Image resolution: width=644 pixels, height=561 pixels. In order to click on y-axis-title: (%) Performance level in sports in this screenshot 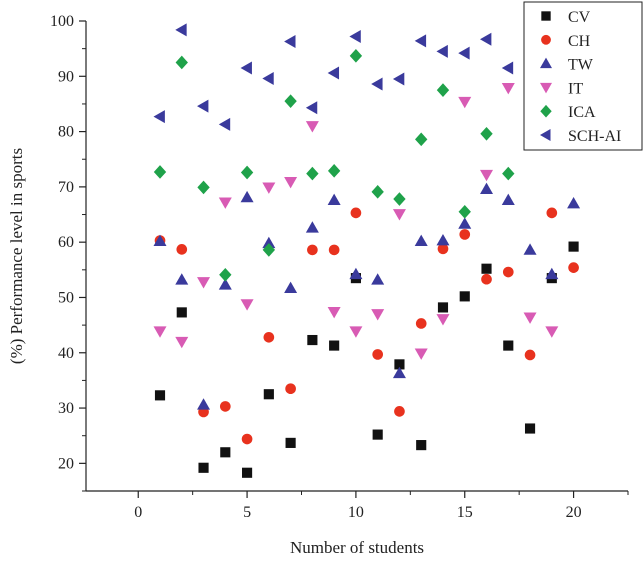, I will do `click(16, 256)`.